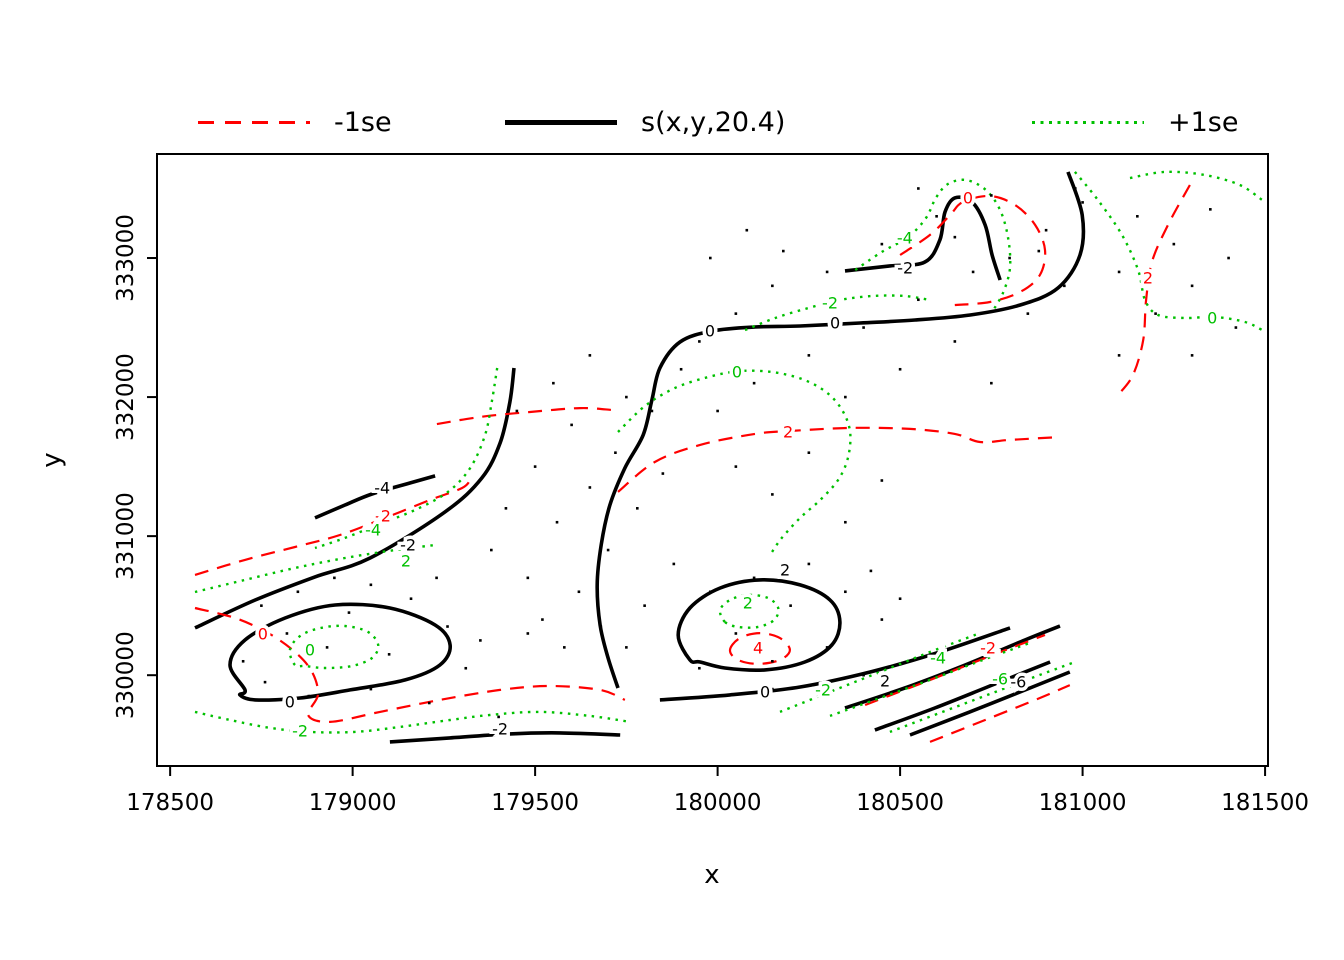 The width and height of the screenshot is (1344, 960). Describe the element at coordinates (126, 258) in the screenshot. I see `y-tick-label: 333000` at that location.